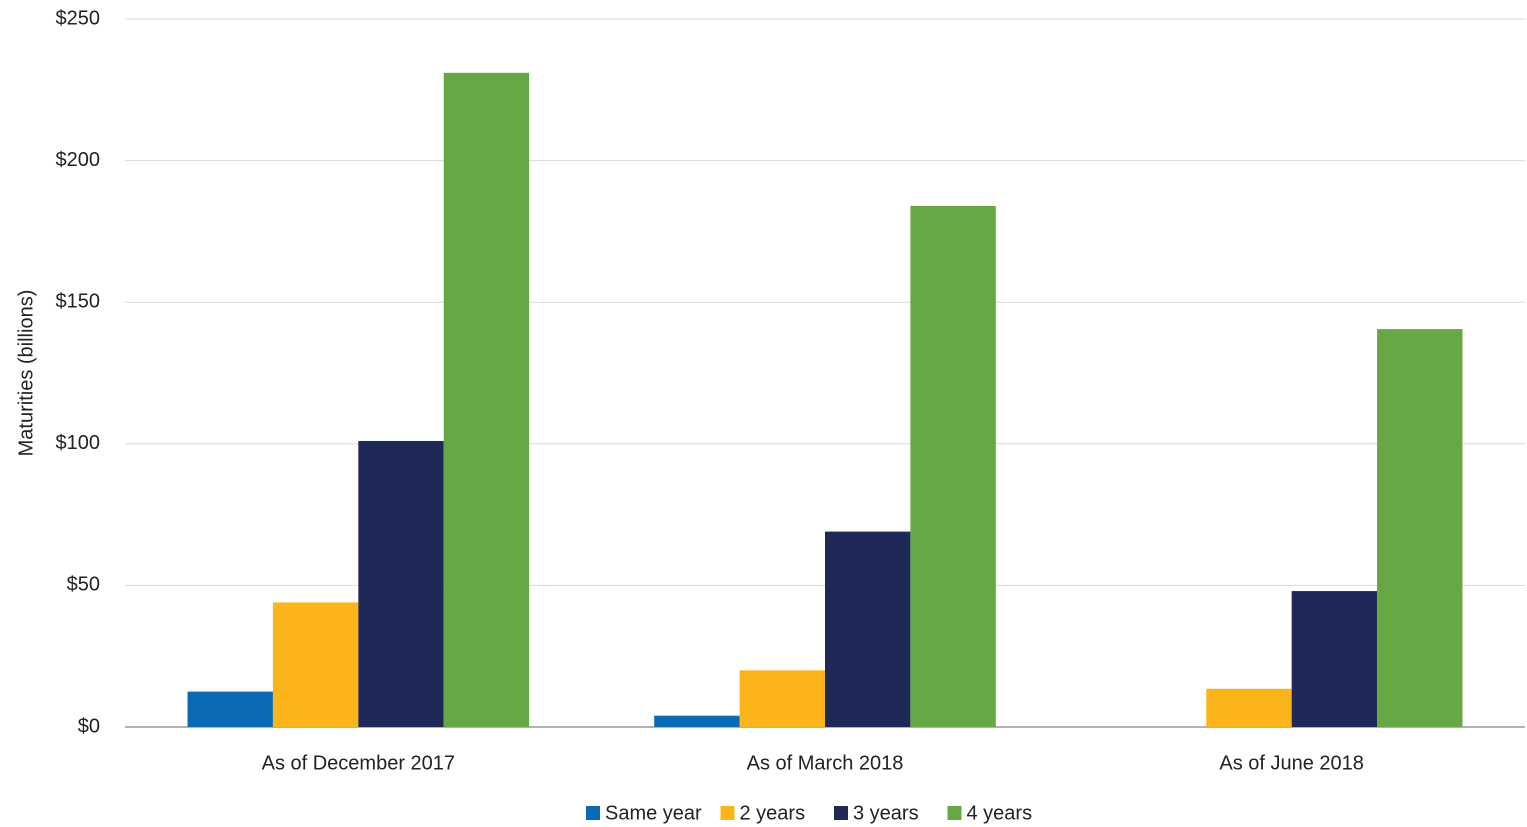 This screenshot has width=1527, height=827. Describe the element at coordinates (1291, 763) in the screenshot. I see `x-tick-label: As of June 2018` at that location.